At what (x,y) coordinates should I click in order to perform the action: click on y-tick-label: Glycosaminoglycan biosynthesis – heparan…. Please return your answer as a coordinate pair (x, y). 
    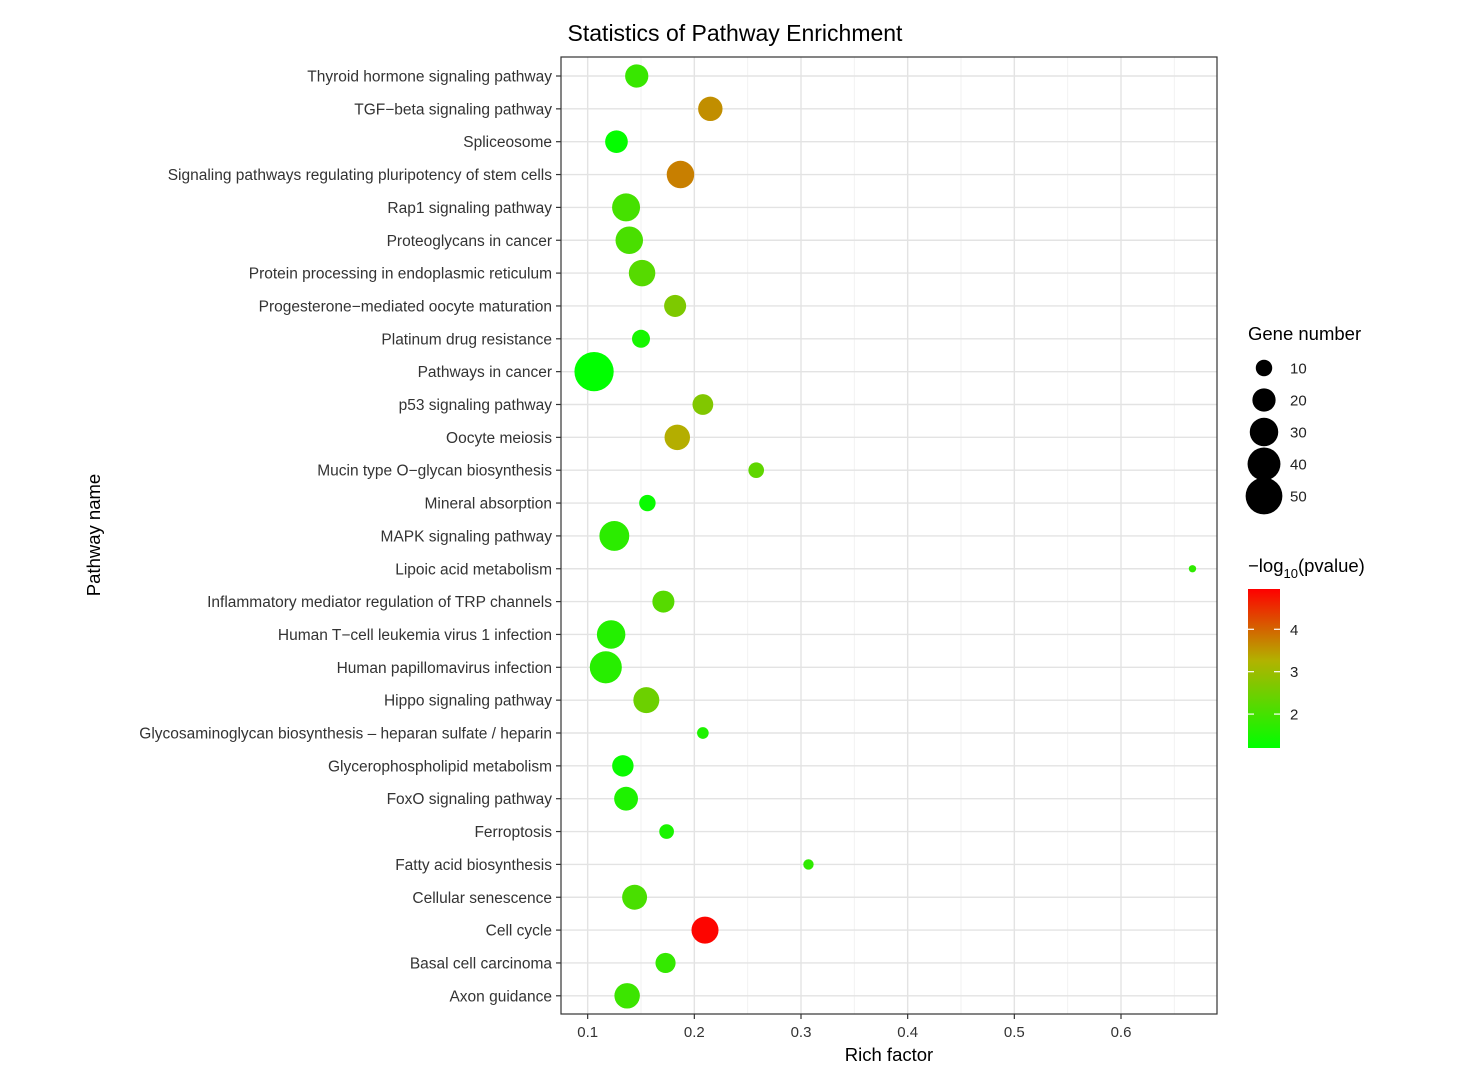
    Looking at the image, I should click on (345, 734).